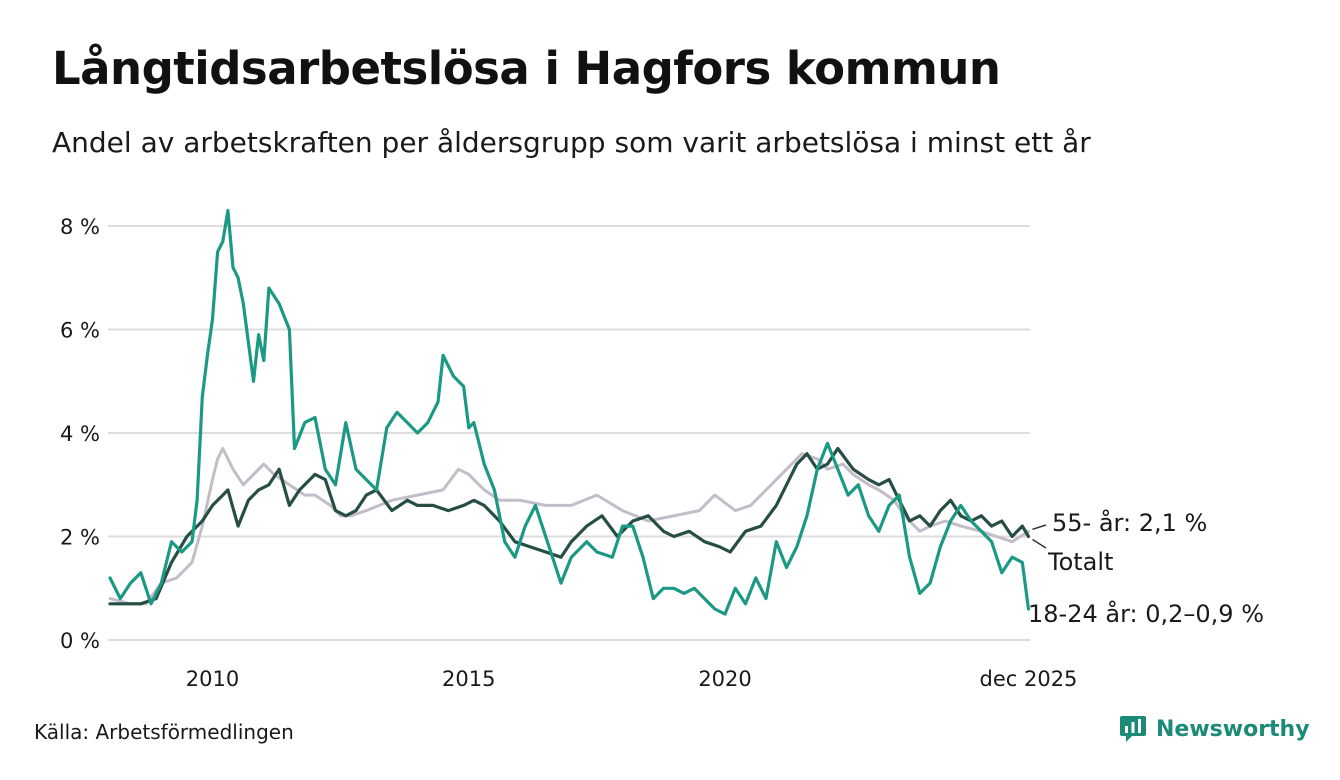 Image resolution: width=1340 pixels, height=780 pixels. What do you see at coordinates (80, 641) in the screenshot?
I see `y-tick-label: 0 %` at bounding box center [80, 641].